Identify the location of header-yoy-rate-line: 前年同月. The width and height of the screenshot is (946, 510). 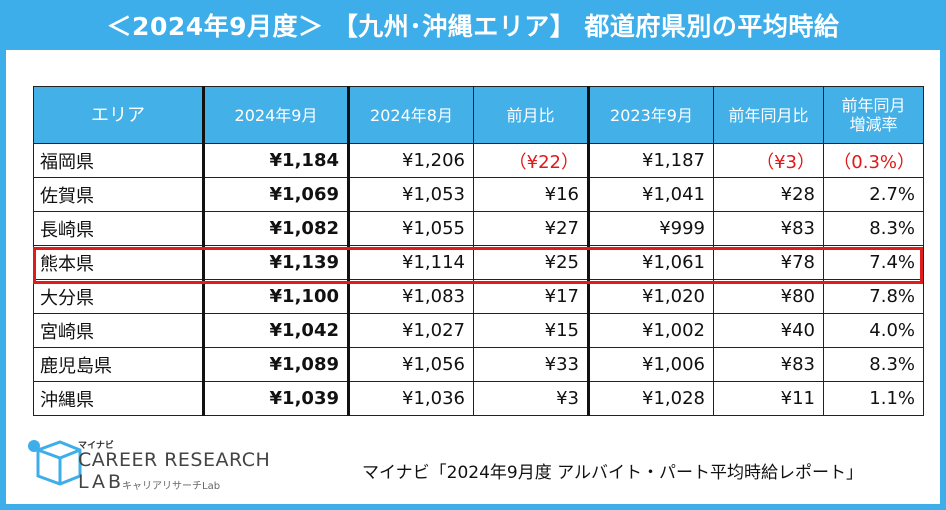
(873, 105).